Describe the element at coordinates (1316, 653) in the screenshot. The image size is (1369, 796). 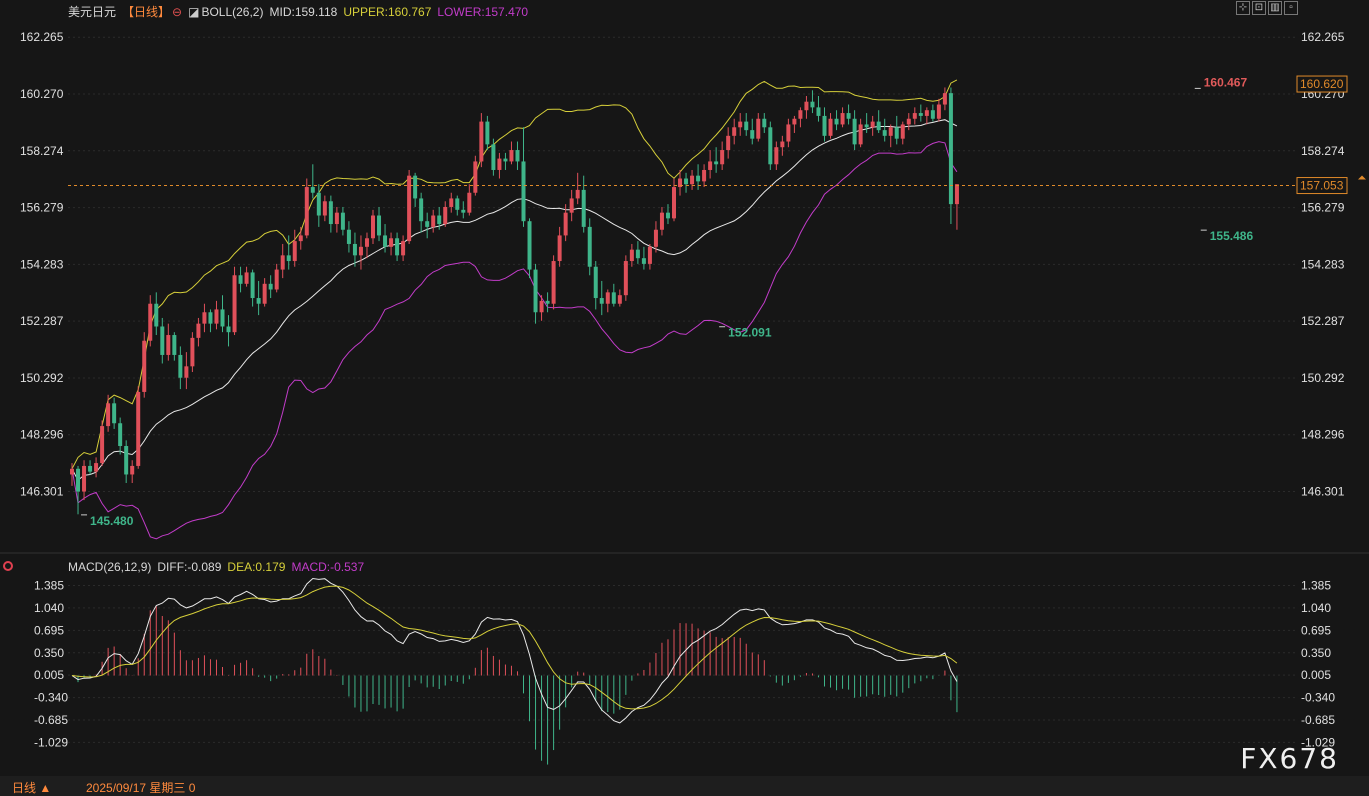
I see `macd-tick-right: 0.350` at that location.